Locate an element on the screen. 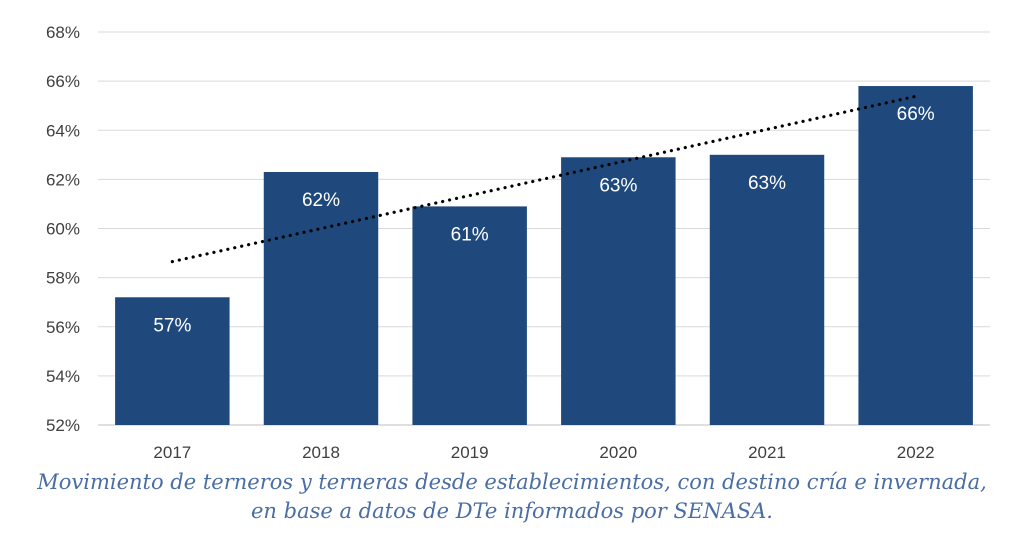  x-axis-ticks: 2017 2018 2019 2020 2021 2022 is located at coordinates (543, 452).